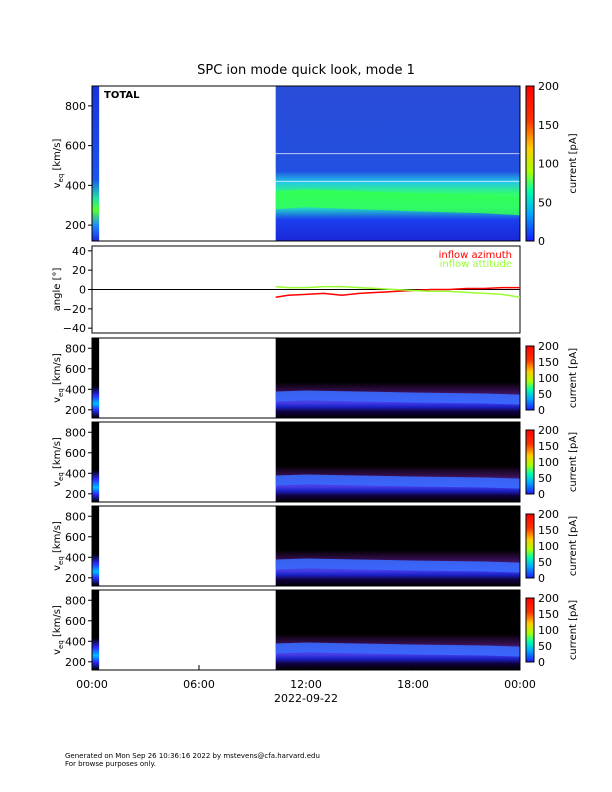 The width and height of the screenshot is (612, 792). What do you see at coordinates (75, 516) in the screenshot?
I see `sensor-c-panel-ytick-label: 800` at bounding box center [75, 516].